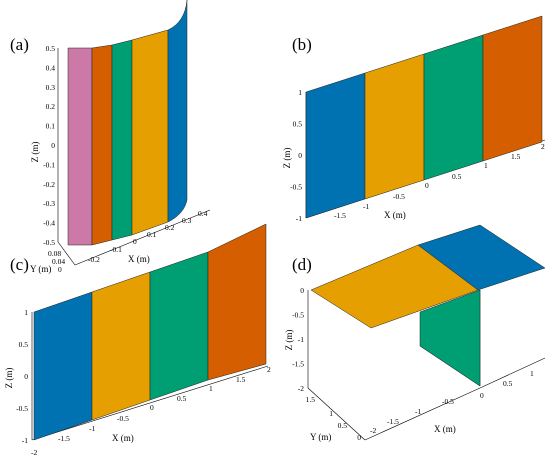 Image resolution: width=550 pixels, height=460 pixels. I want to click on panel-c-x-axis, so click(150, 403).